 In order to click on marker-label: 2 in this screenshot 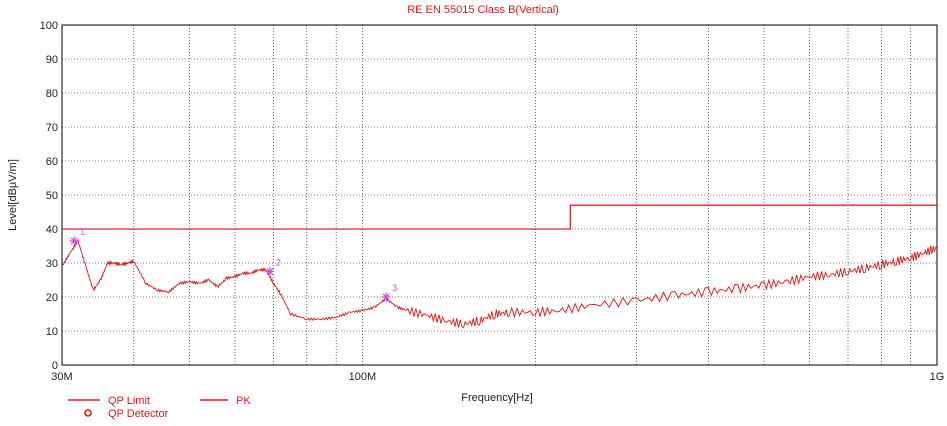, I will do `click(278, 263)`.